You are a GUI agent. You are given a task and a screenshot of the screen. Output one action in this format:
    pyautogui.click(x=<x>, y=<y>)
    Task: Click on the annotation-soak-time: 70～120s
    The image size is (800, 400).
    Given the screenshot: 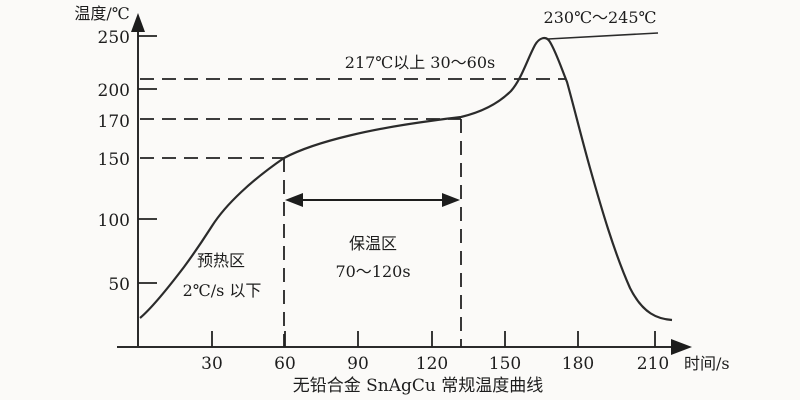 What is the action you would take?
    pyautogui.click(x=372, y=271)
    